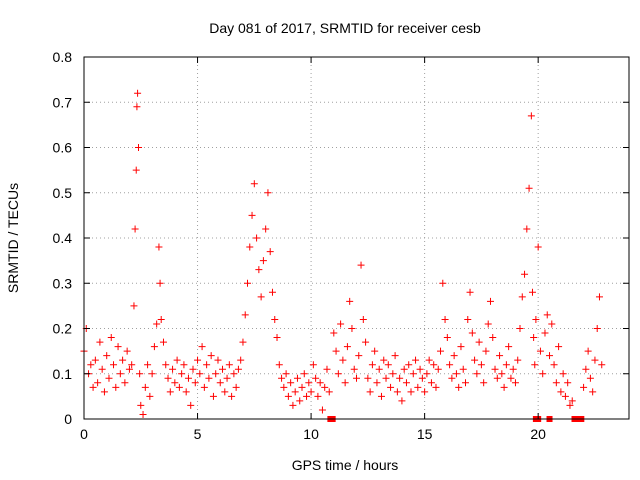 The image size is (640, 480). I want to click on x-axis-label: GPS time / hours, so click(345, 465).